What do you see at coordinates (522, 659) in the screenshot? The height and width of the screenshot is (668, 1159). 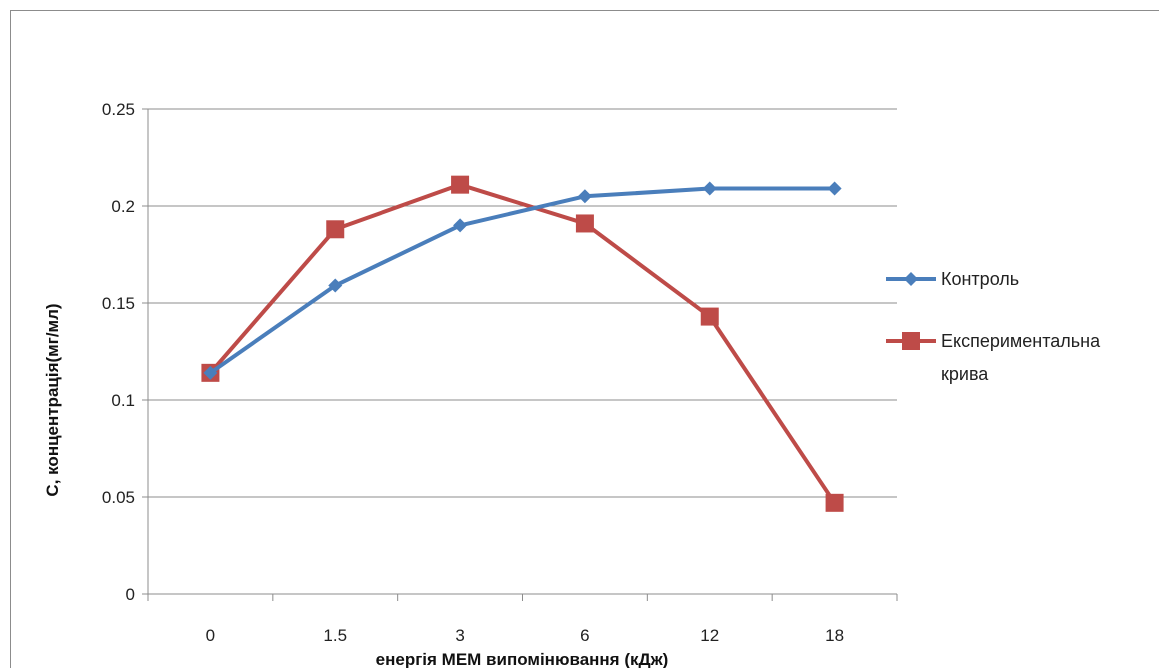 I see `x-axis-title: енергія МЕМ випомінювання (кДж)` at bounding box center [522, 659].